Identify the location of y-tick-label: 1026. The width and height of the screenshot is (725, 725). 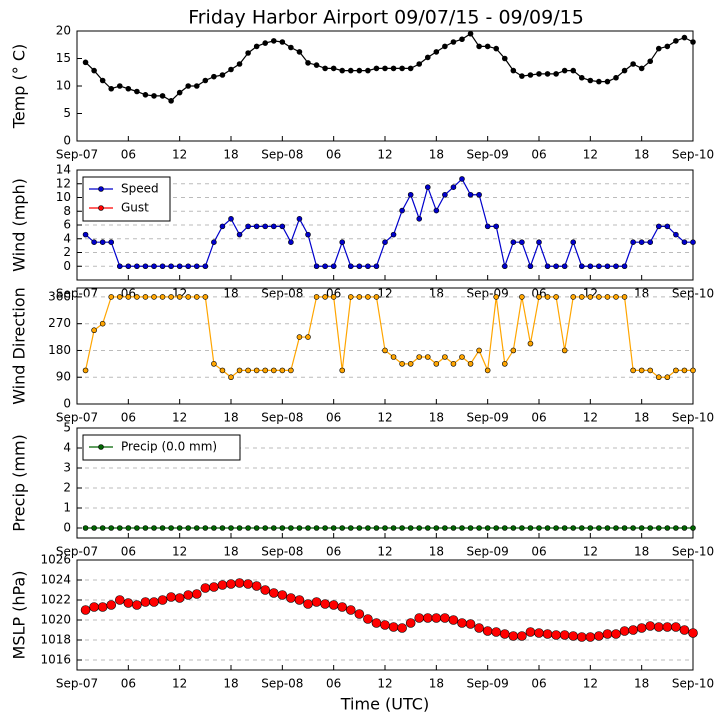
(55, 560).